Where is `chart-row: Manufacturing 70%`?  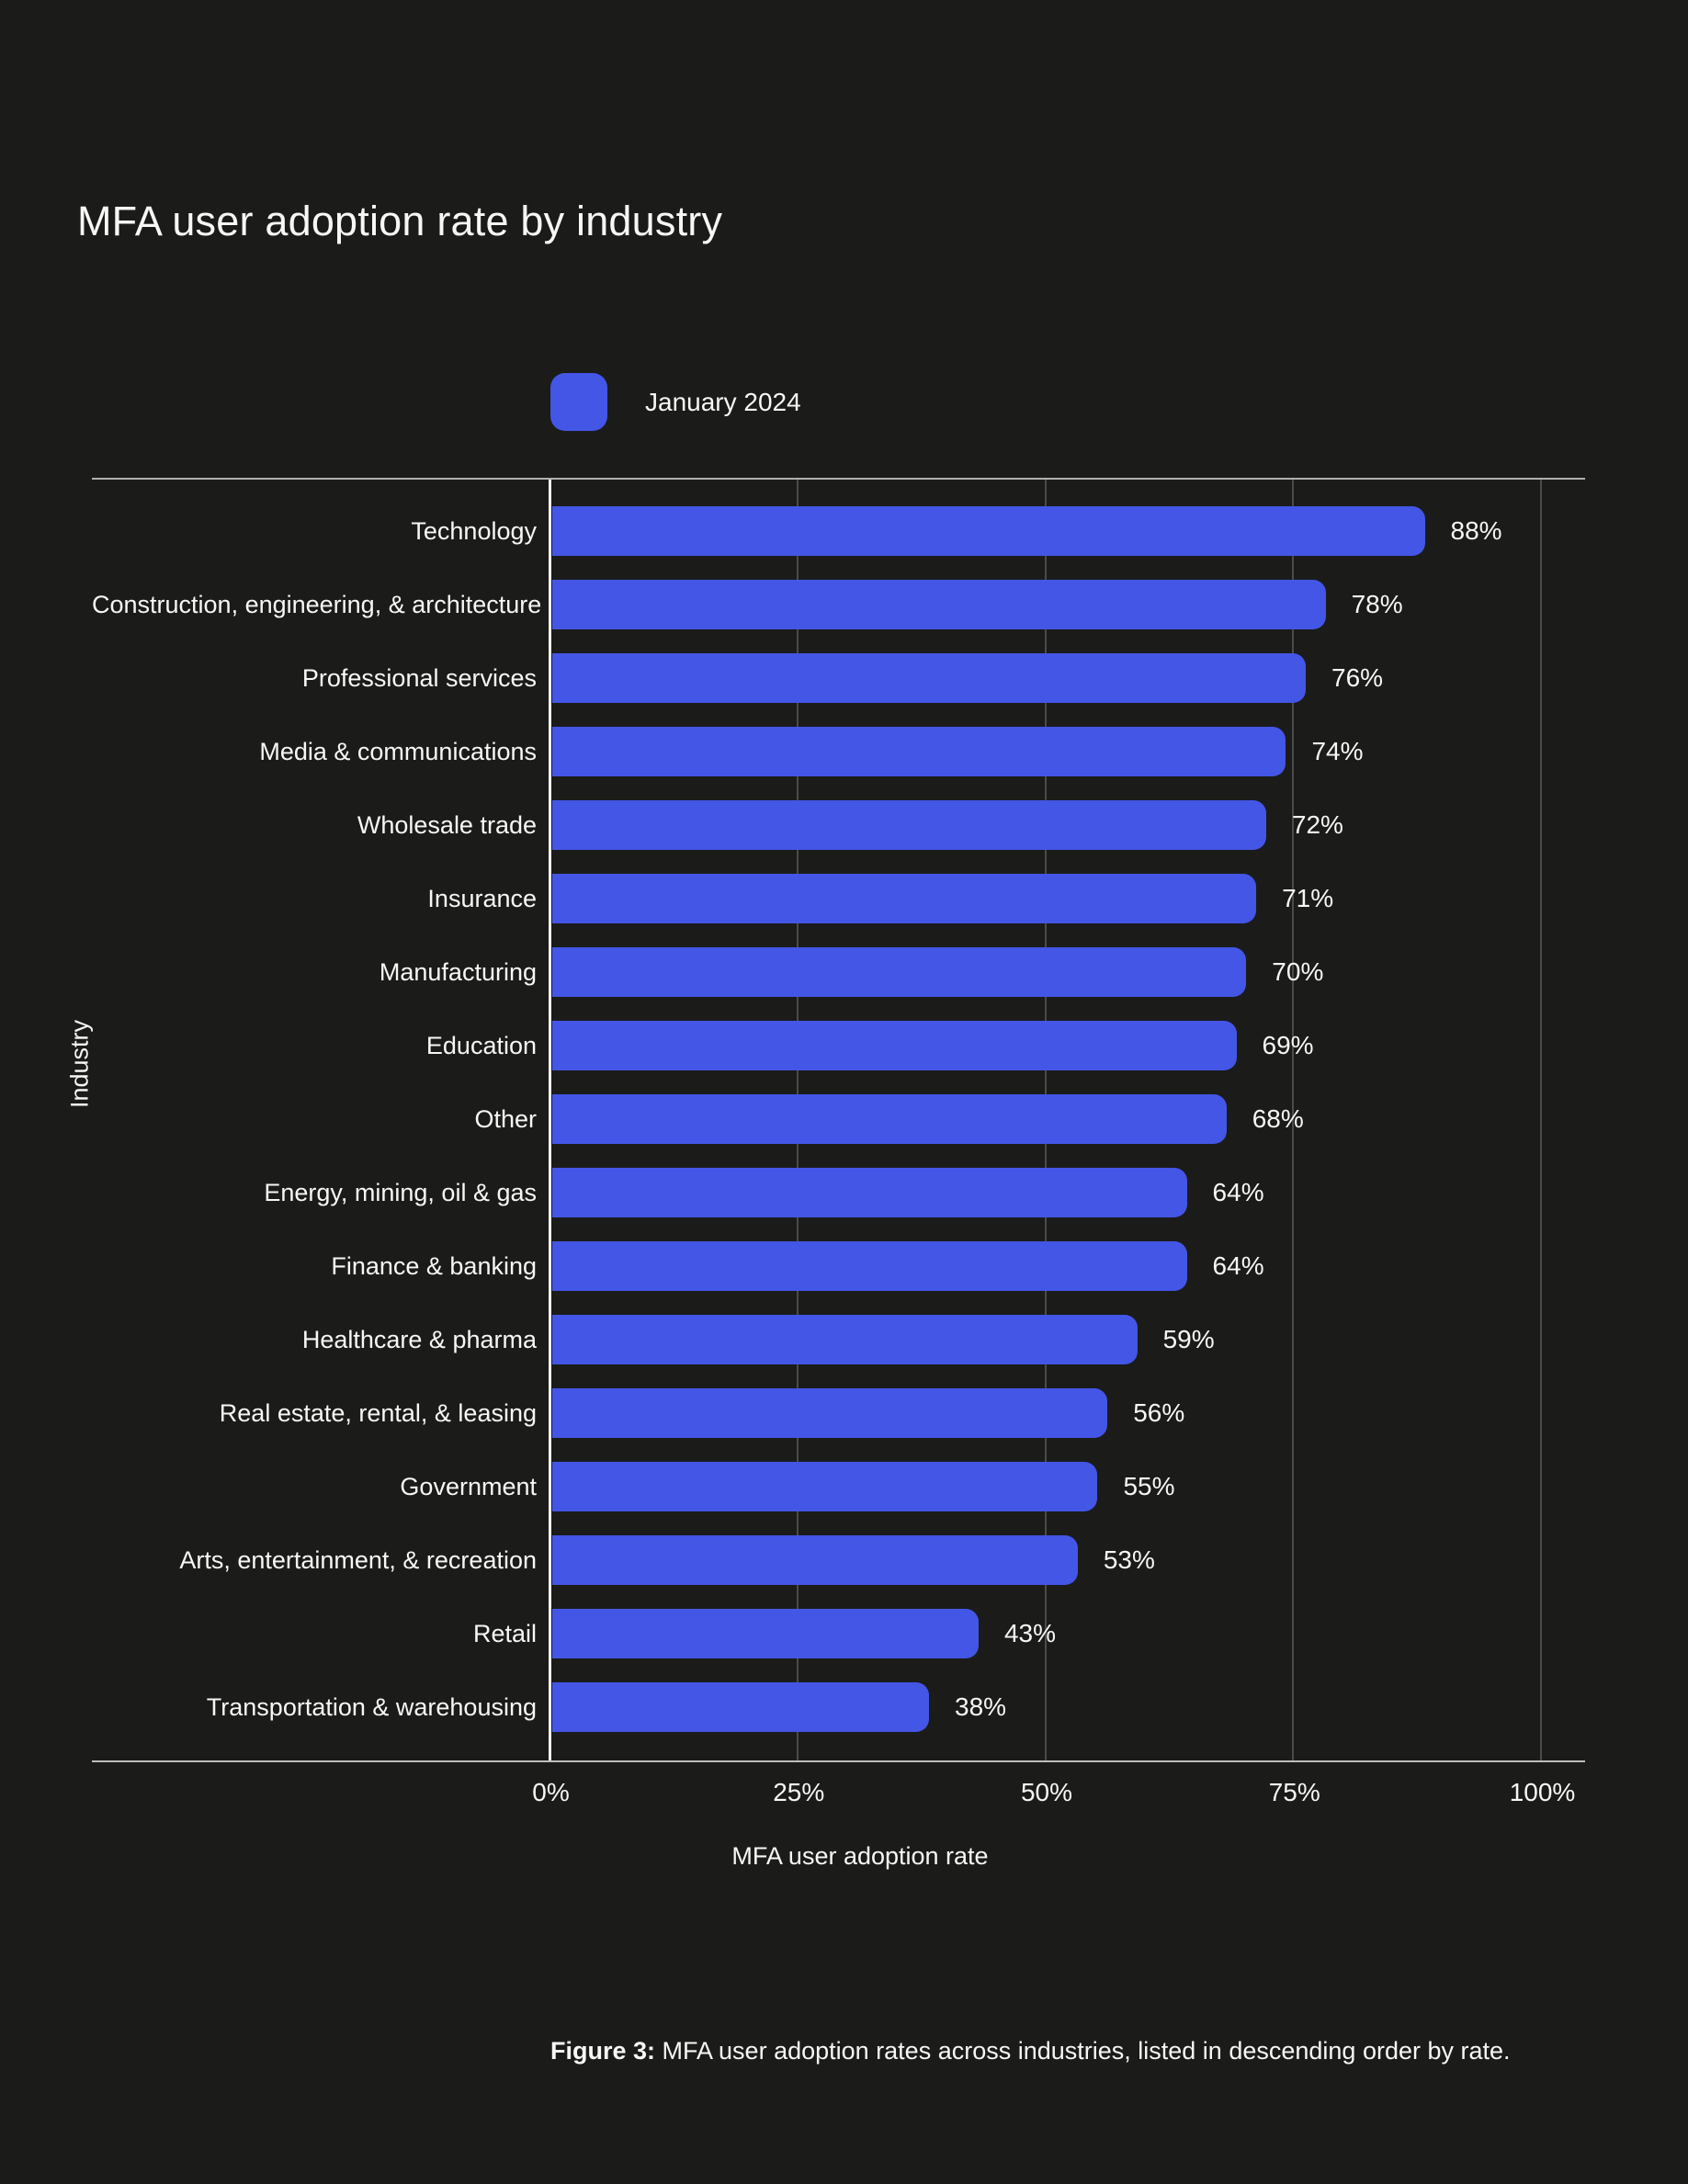
chart-row: Manufacturing 70% is located at coordinates (839, 972).